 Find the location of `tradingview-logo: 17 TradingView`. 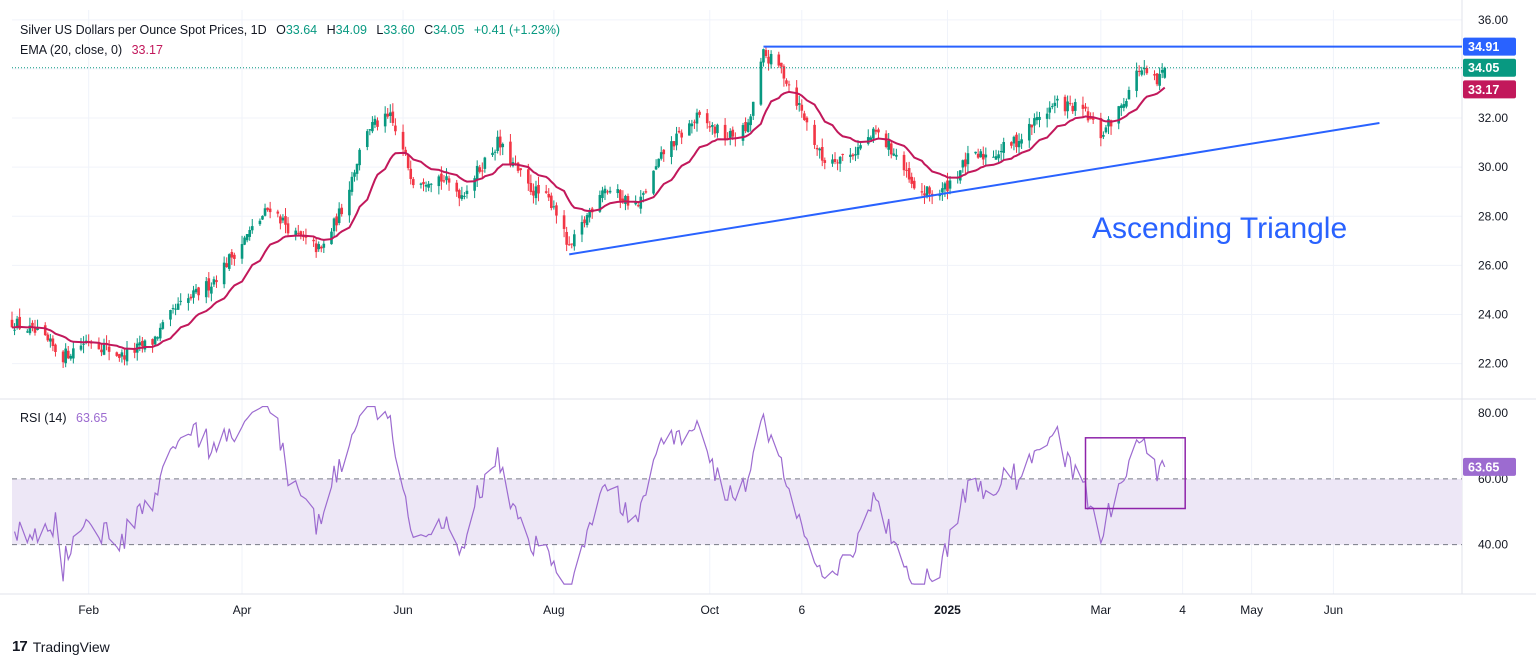

tradingview-logo: 17 TradingView is located at coordinates (61, 646).